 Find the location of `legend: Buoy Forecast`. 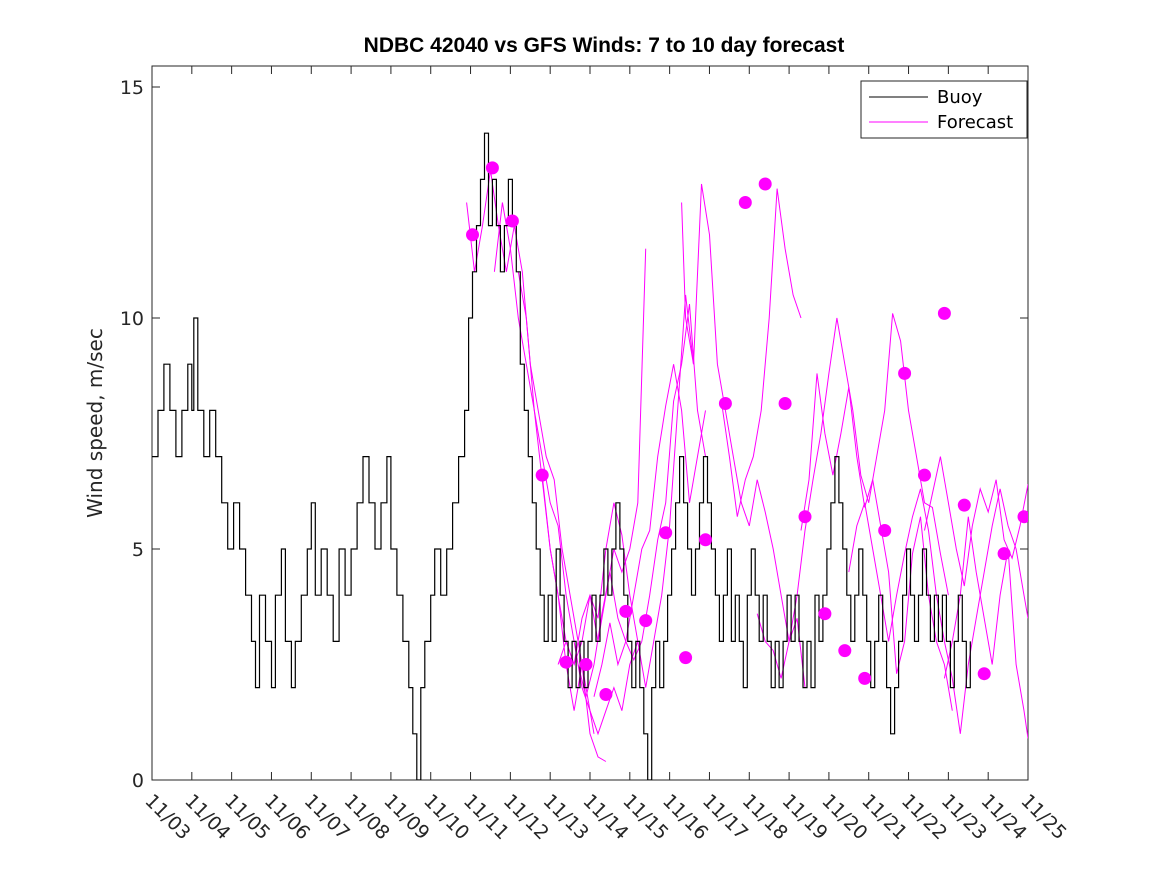

legend: Buoy Forecast is located at coordinates (944, 109).